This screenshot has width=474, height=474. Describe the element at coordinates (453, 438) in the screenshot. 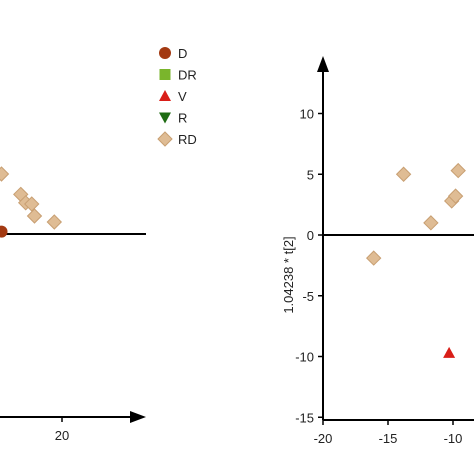

I see `right-x-tick-label: -10` at that location.